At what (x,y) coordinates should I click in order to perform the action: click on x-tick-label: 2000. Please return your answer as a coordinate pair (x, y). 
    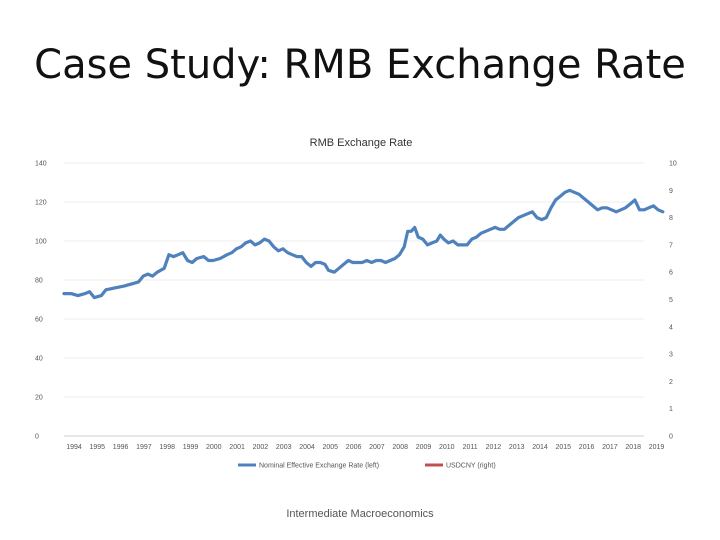
    Looking at the image, I should click on (214, 447).